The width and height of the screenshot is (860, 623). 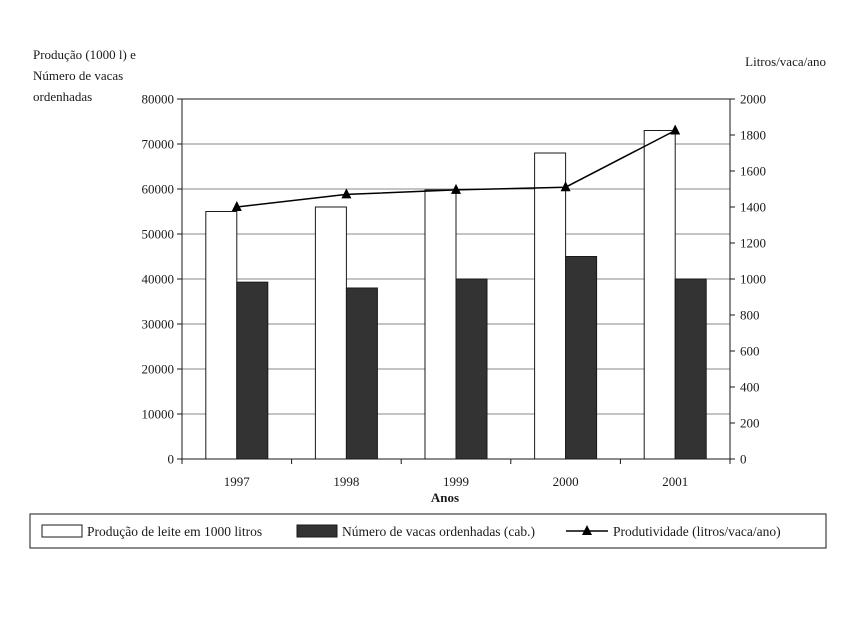 I want to click on y-right-tick-label: 2000, so click(x=753, y=99).